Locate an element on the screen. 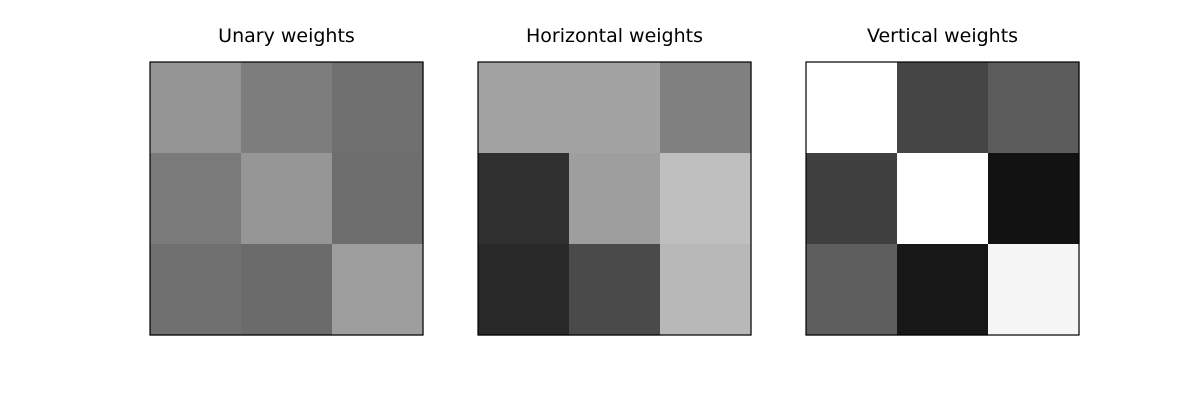 This screenshot has height=400, width=1200. heatmap-cell-horizontal-r1-c2 is located at coordinates (706, 199).